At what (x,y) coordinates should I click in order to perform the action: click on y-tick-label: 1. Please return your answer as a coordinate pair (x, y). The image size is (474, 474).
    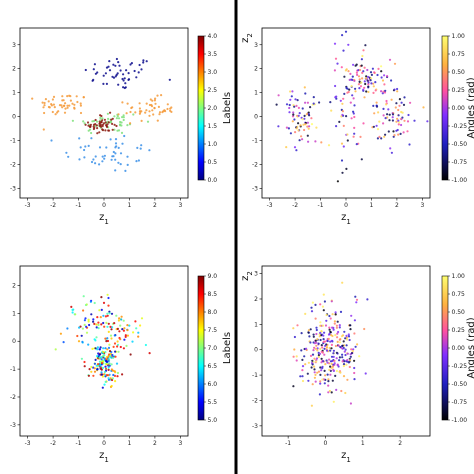
    Looking at the image, I should click on (14, 313).